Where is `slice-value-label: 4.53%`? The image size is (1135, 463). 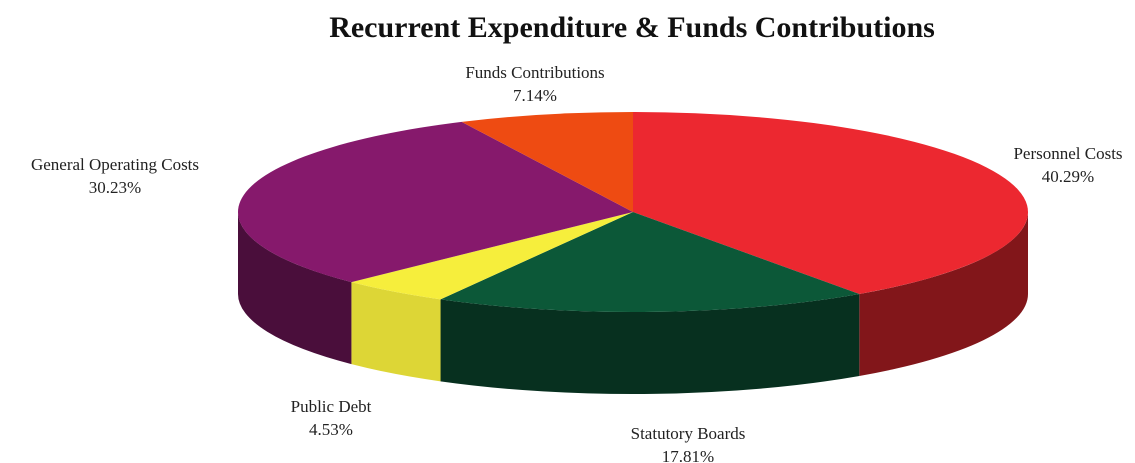
slice-value-label: 4.53% is located at coordinates (331, 429).